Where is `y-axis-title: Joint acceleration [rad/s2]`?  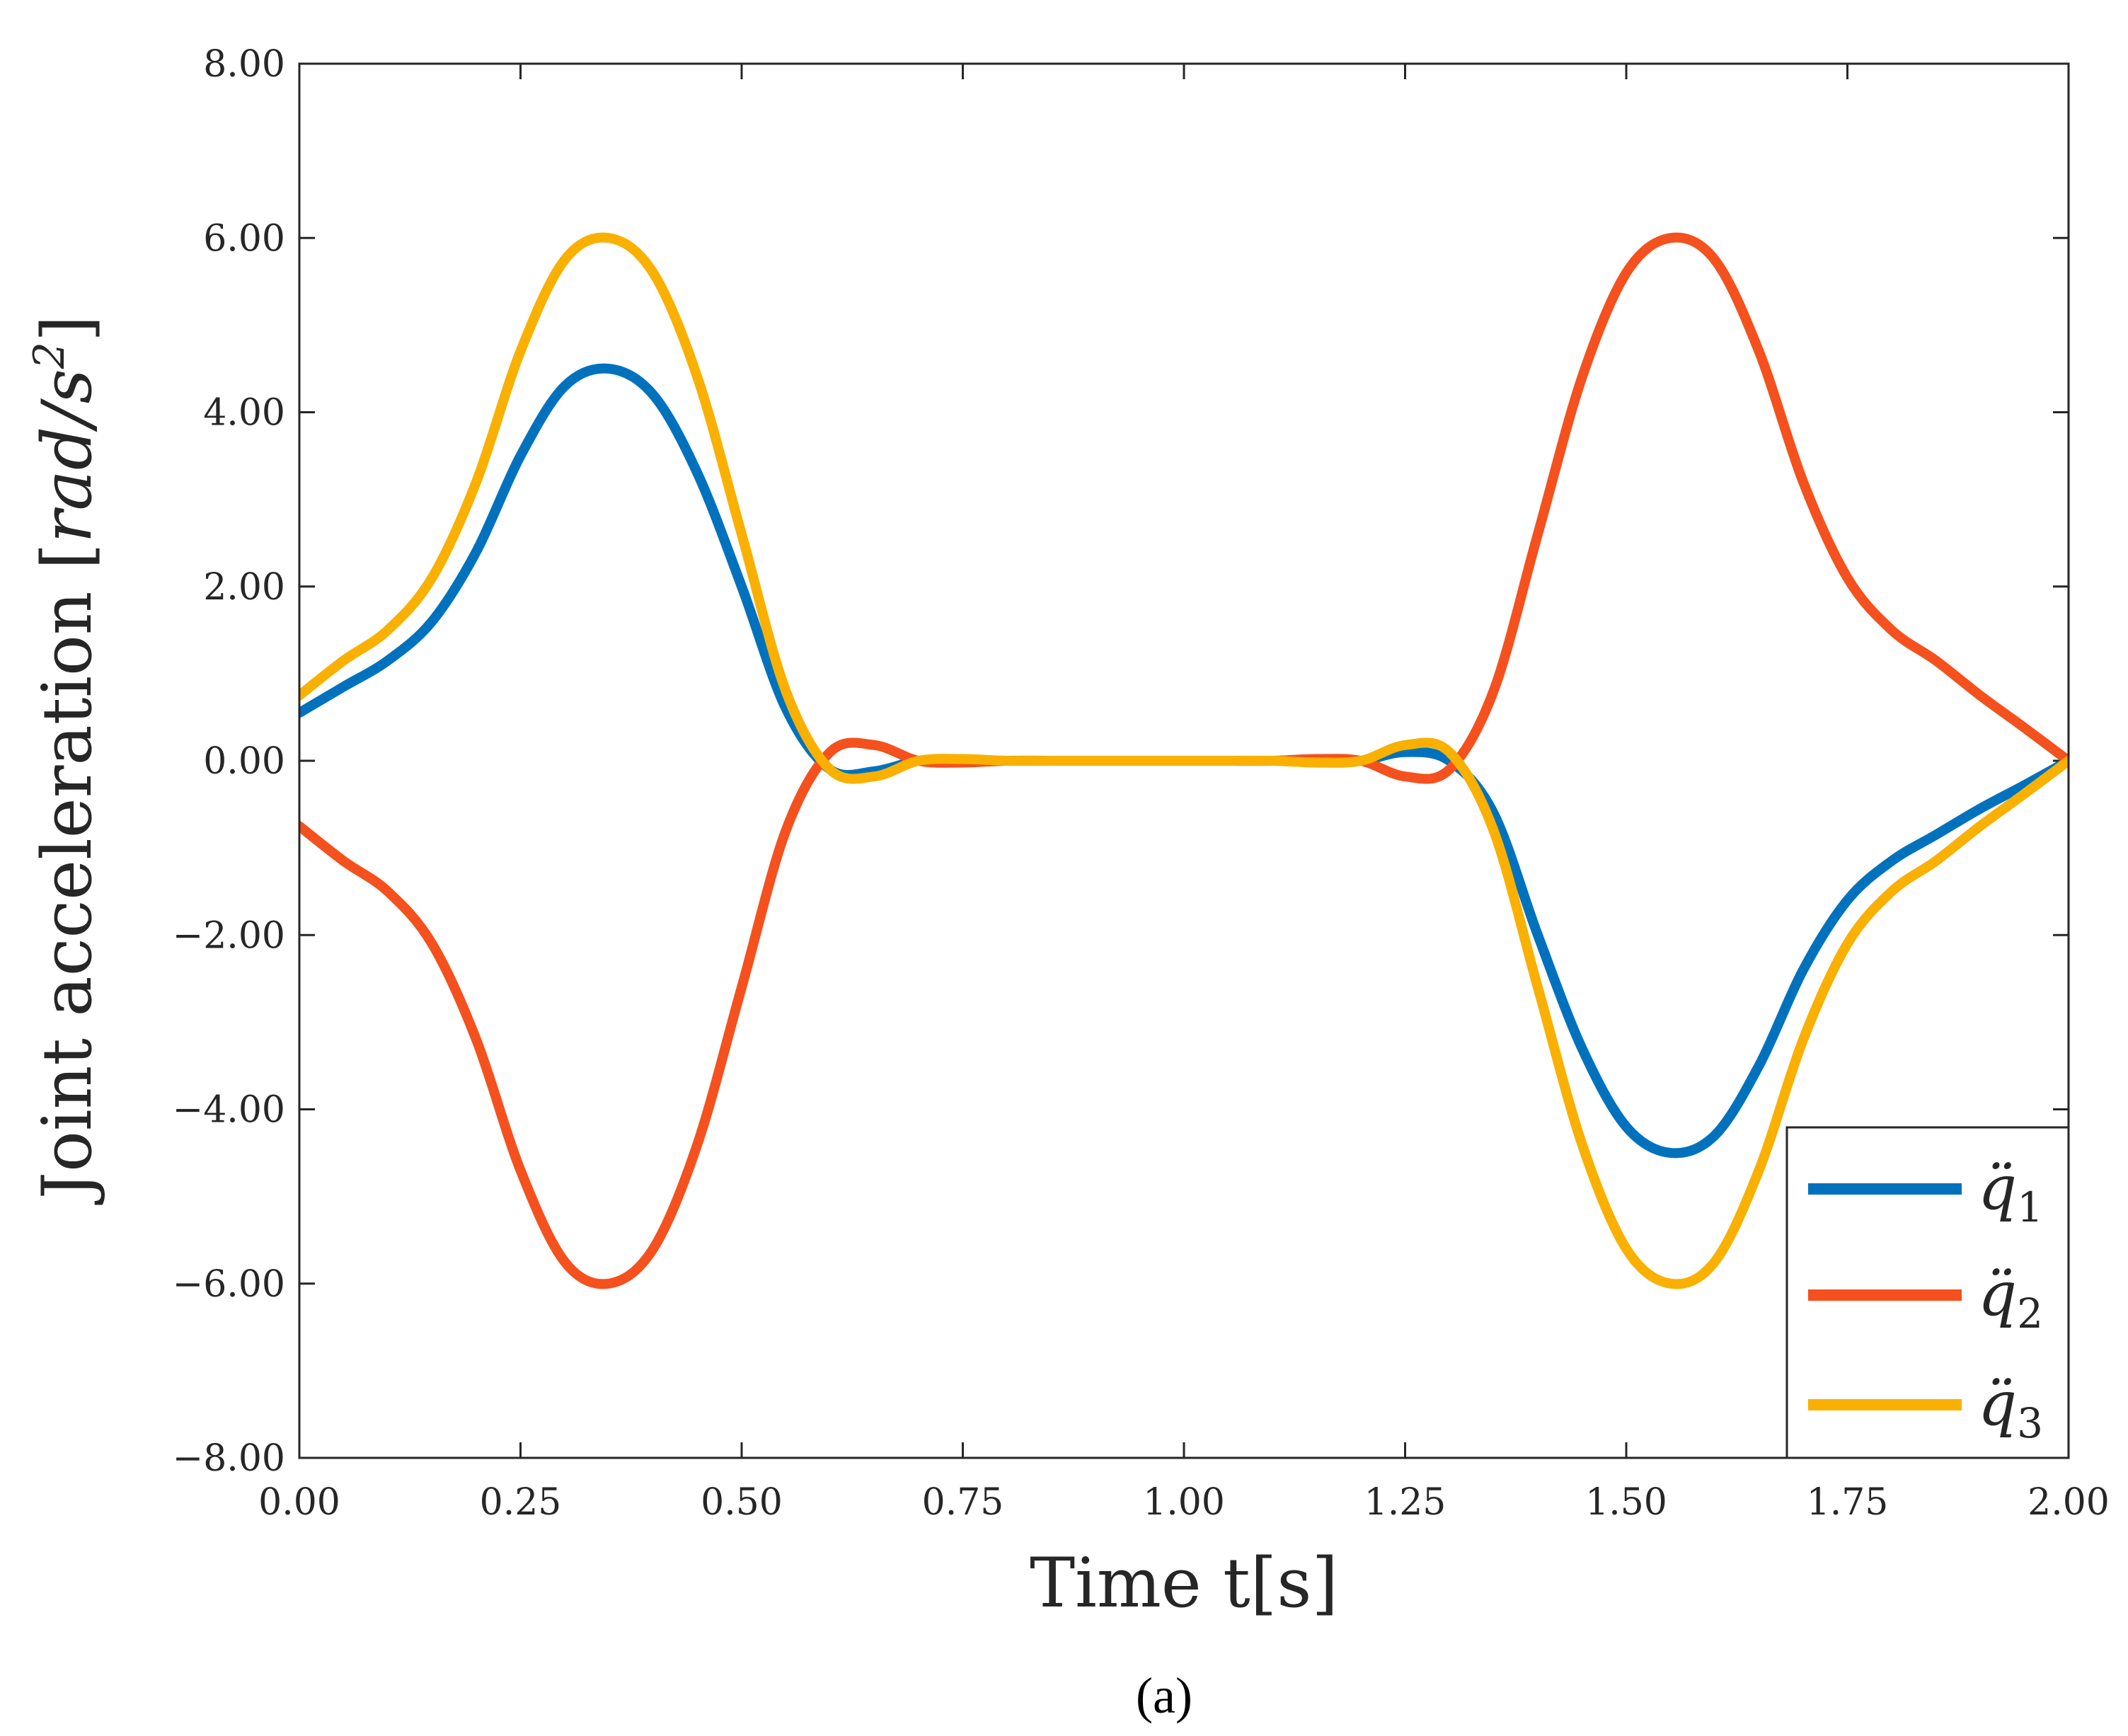
y-axis-title: Joint acceleration [rad/s2] is located at coordinates (66, 761).